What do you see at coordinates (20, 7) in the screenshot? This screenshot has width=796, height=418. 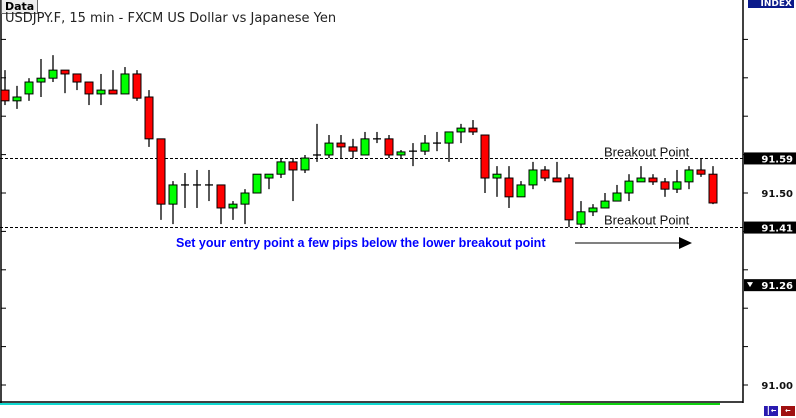 I see `data-tab: Data` at bounding box center [20, 7].